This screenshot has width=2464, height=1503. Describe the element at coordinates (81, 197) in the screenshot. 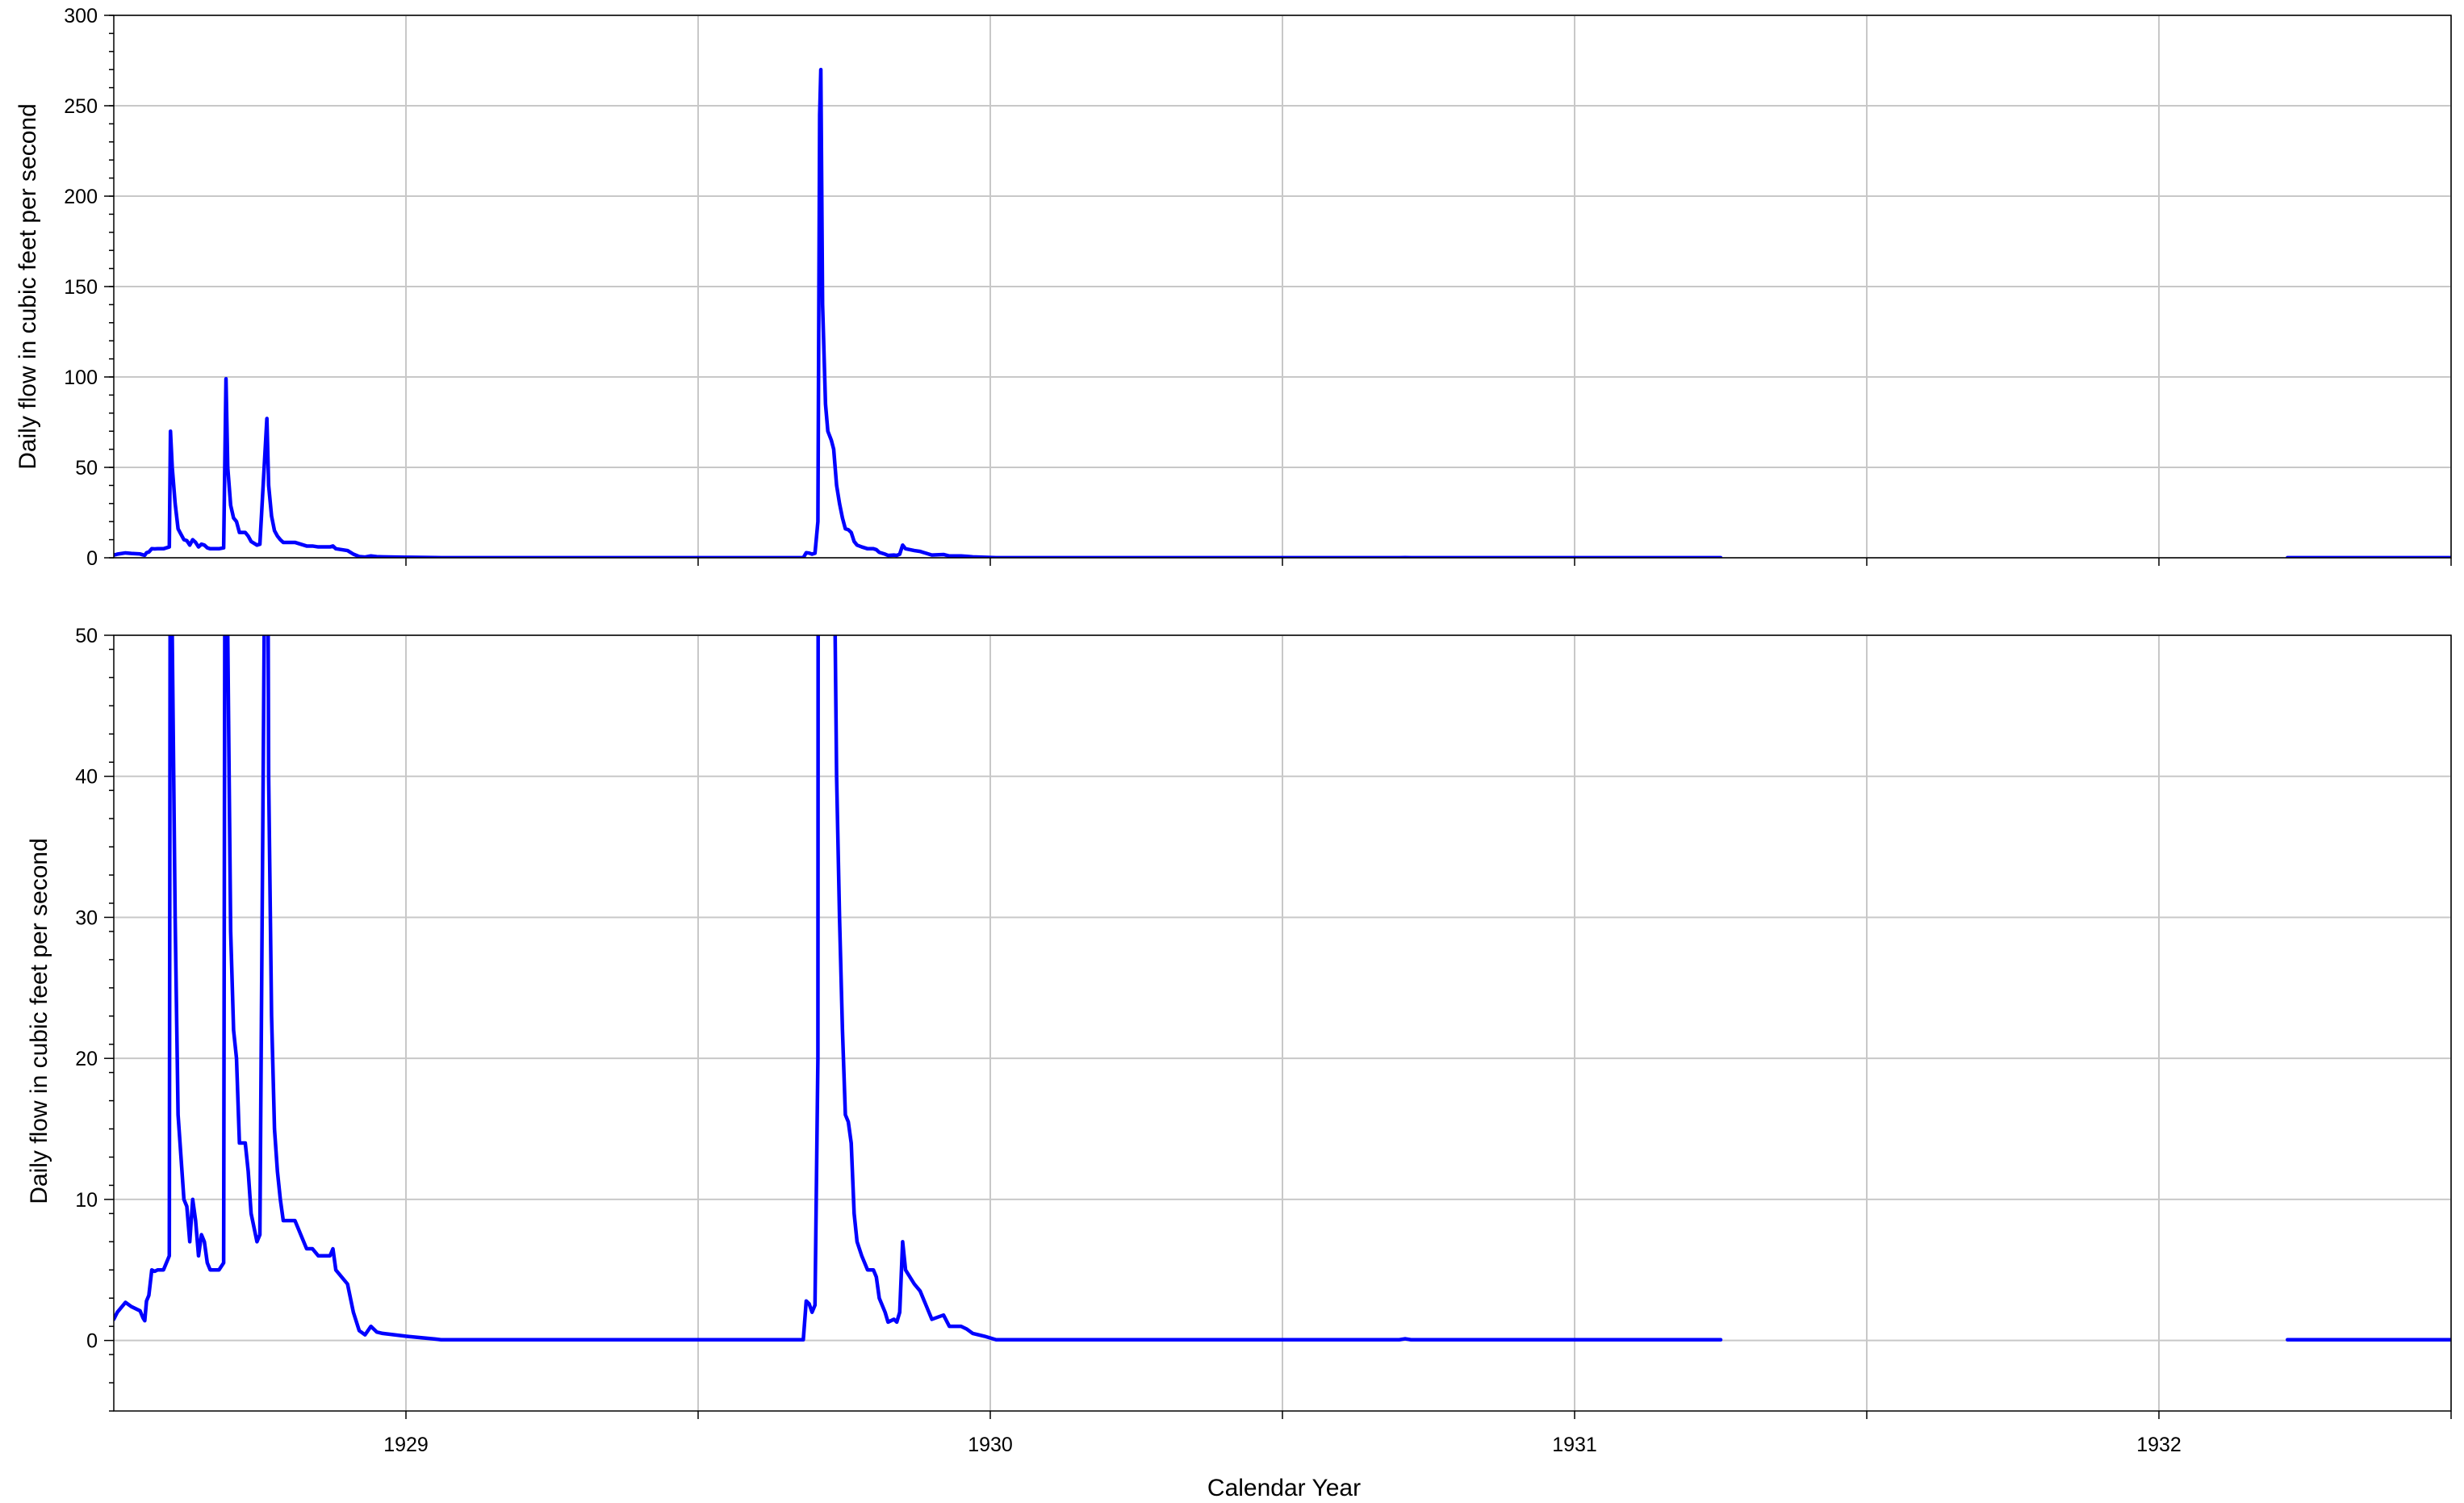

I see `y-tick-label: 200` at that location.